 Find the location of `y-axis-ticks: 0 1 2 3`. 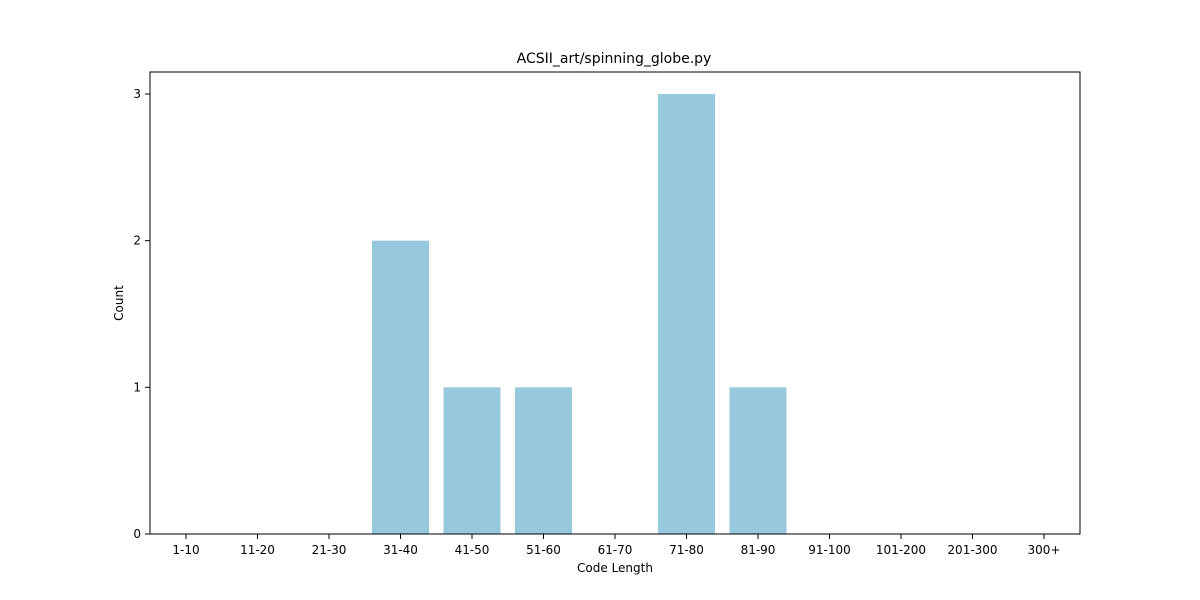

y-axis-ticks: 0 1 2 3 is located at coordinates (141, 314).